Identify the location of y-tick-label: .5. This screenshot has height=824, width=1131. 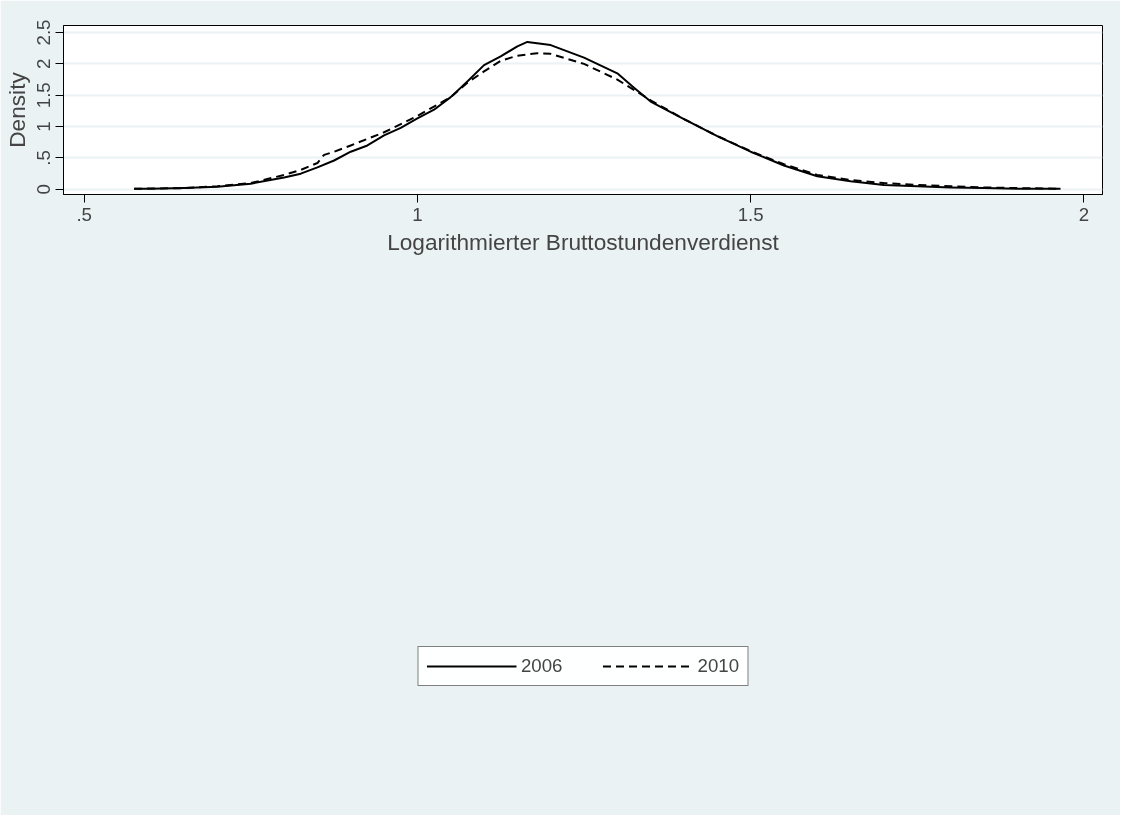
(44, 158).